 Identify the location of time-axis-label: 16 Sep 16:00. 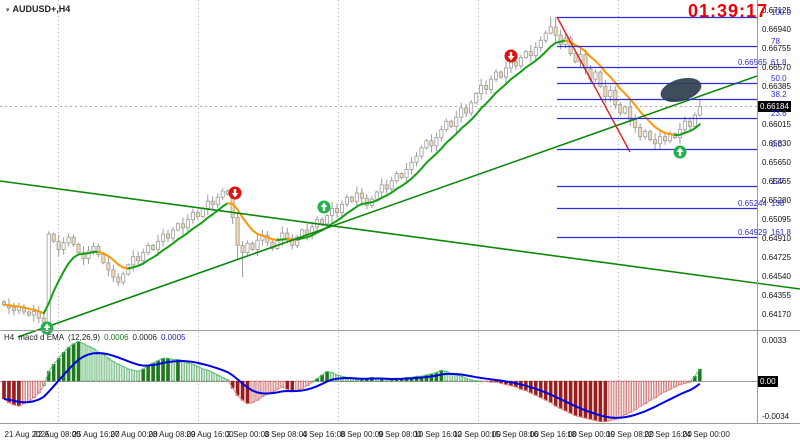
(553, 434).